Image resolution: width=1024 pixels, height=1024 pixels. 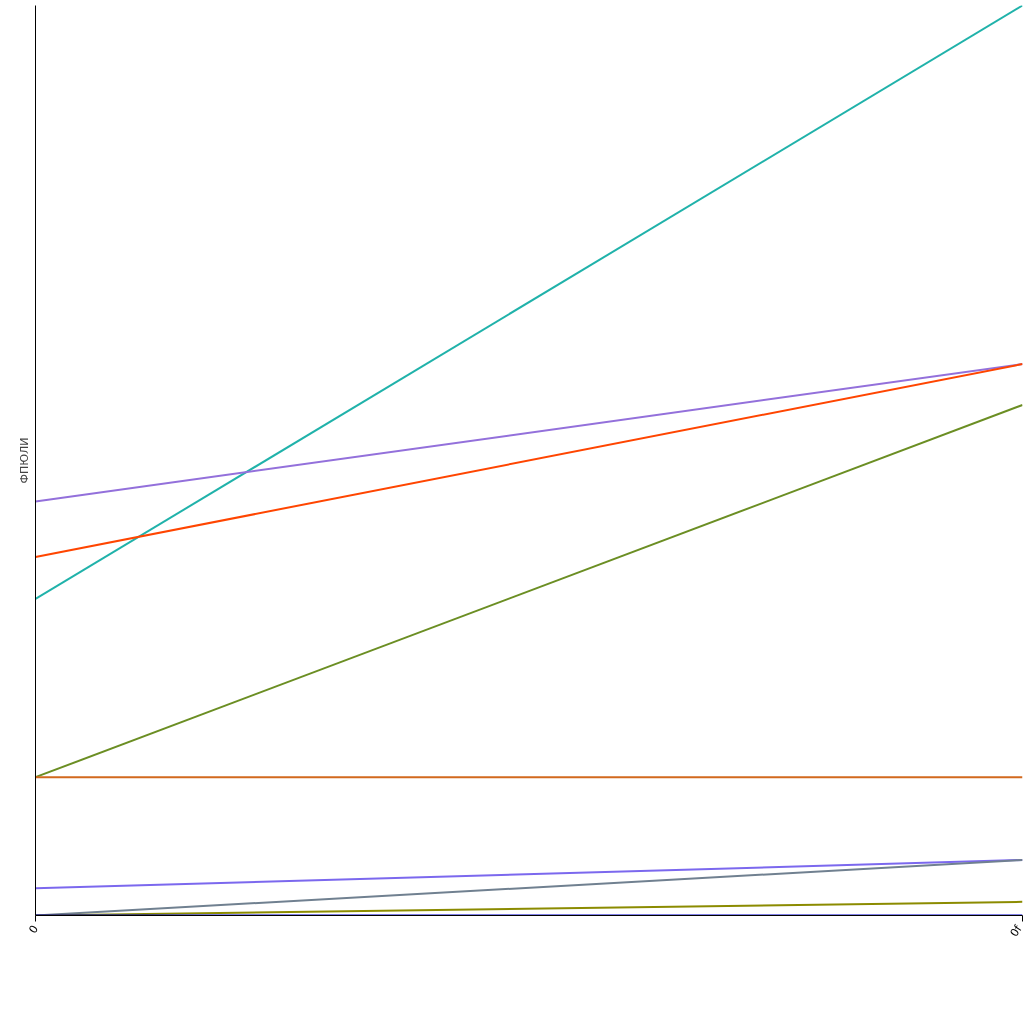 I want to click on x-tick-label: 0, so click(x=33, y=929).